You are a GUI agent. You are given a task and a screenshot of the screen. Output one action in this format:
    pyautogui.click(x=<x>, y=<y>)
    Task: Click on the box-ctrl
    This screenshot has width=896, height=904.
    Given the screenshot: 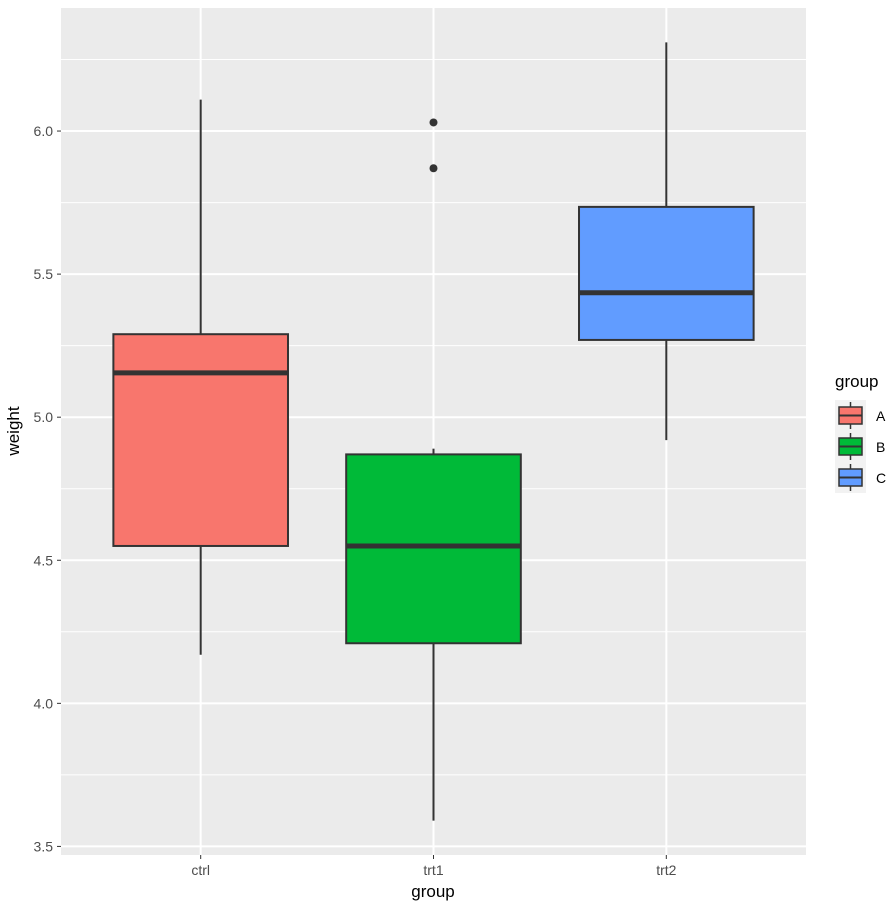 What is the action you would take?
    pyautogui.click(x=200, y=377)
    